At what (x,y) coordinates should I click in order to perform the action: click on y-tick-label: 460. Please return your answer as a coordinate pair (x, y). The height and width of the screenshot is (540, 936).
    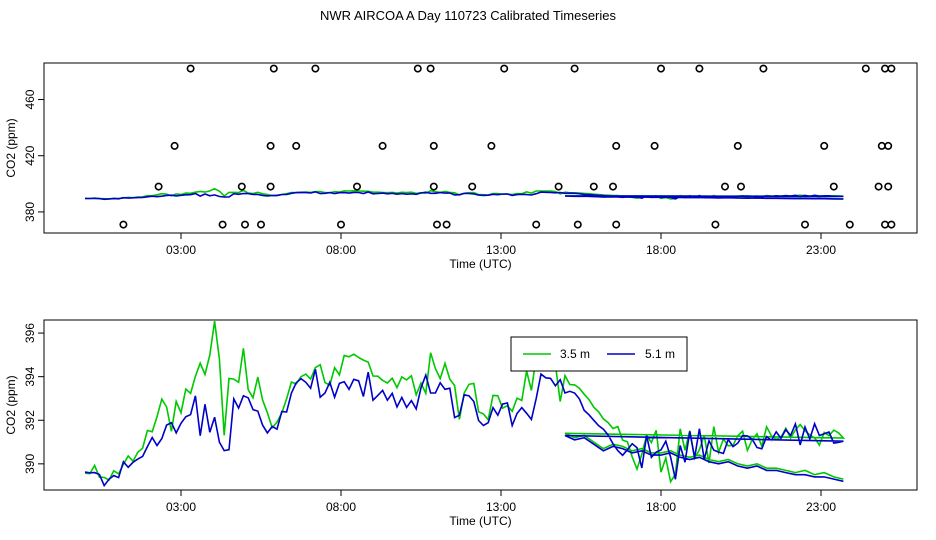
    Looking at the image, I should click on (30, 99).